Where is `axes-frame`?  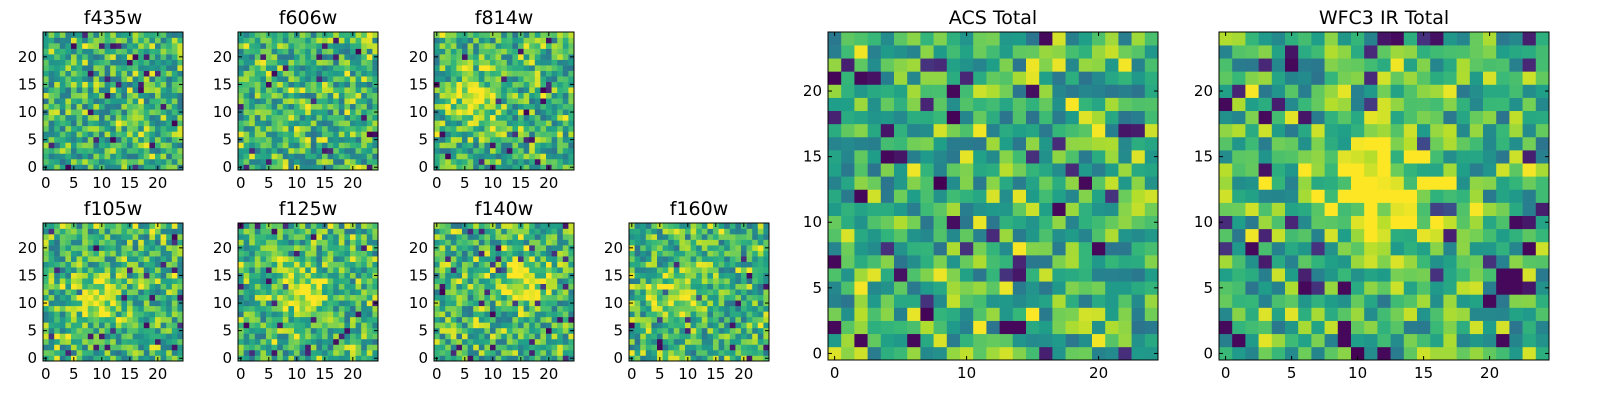
axes-frame is located at coordinates (308, 101).